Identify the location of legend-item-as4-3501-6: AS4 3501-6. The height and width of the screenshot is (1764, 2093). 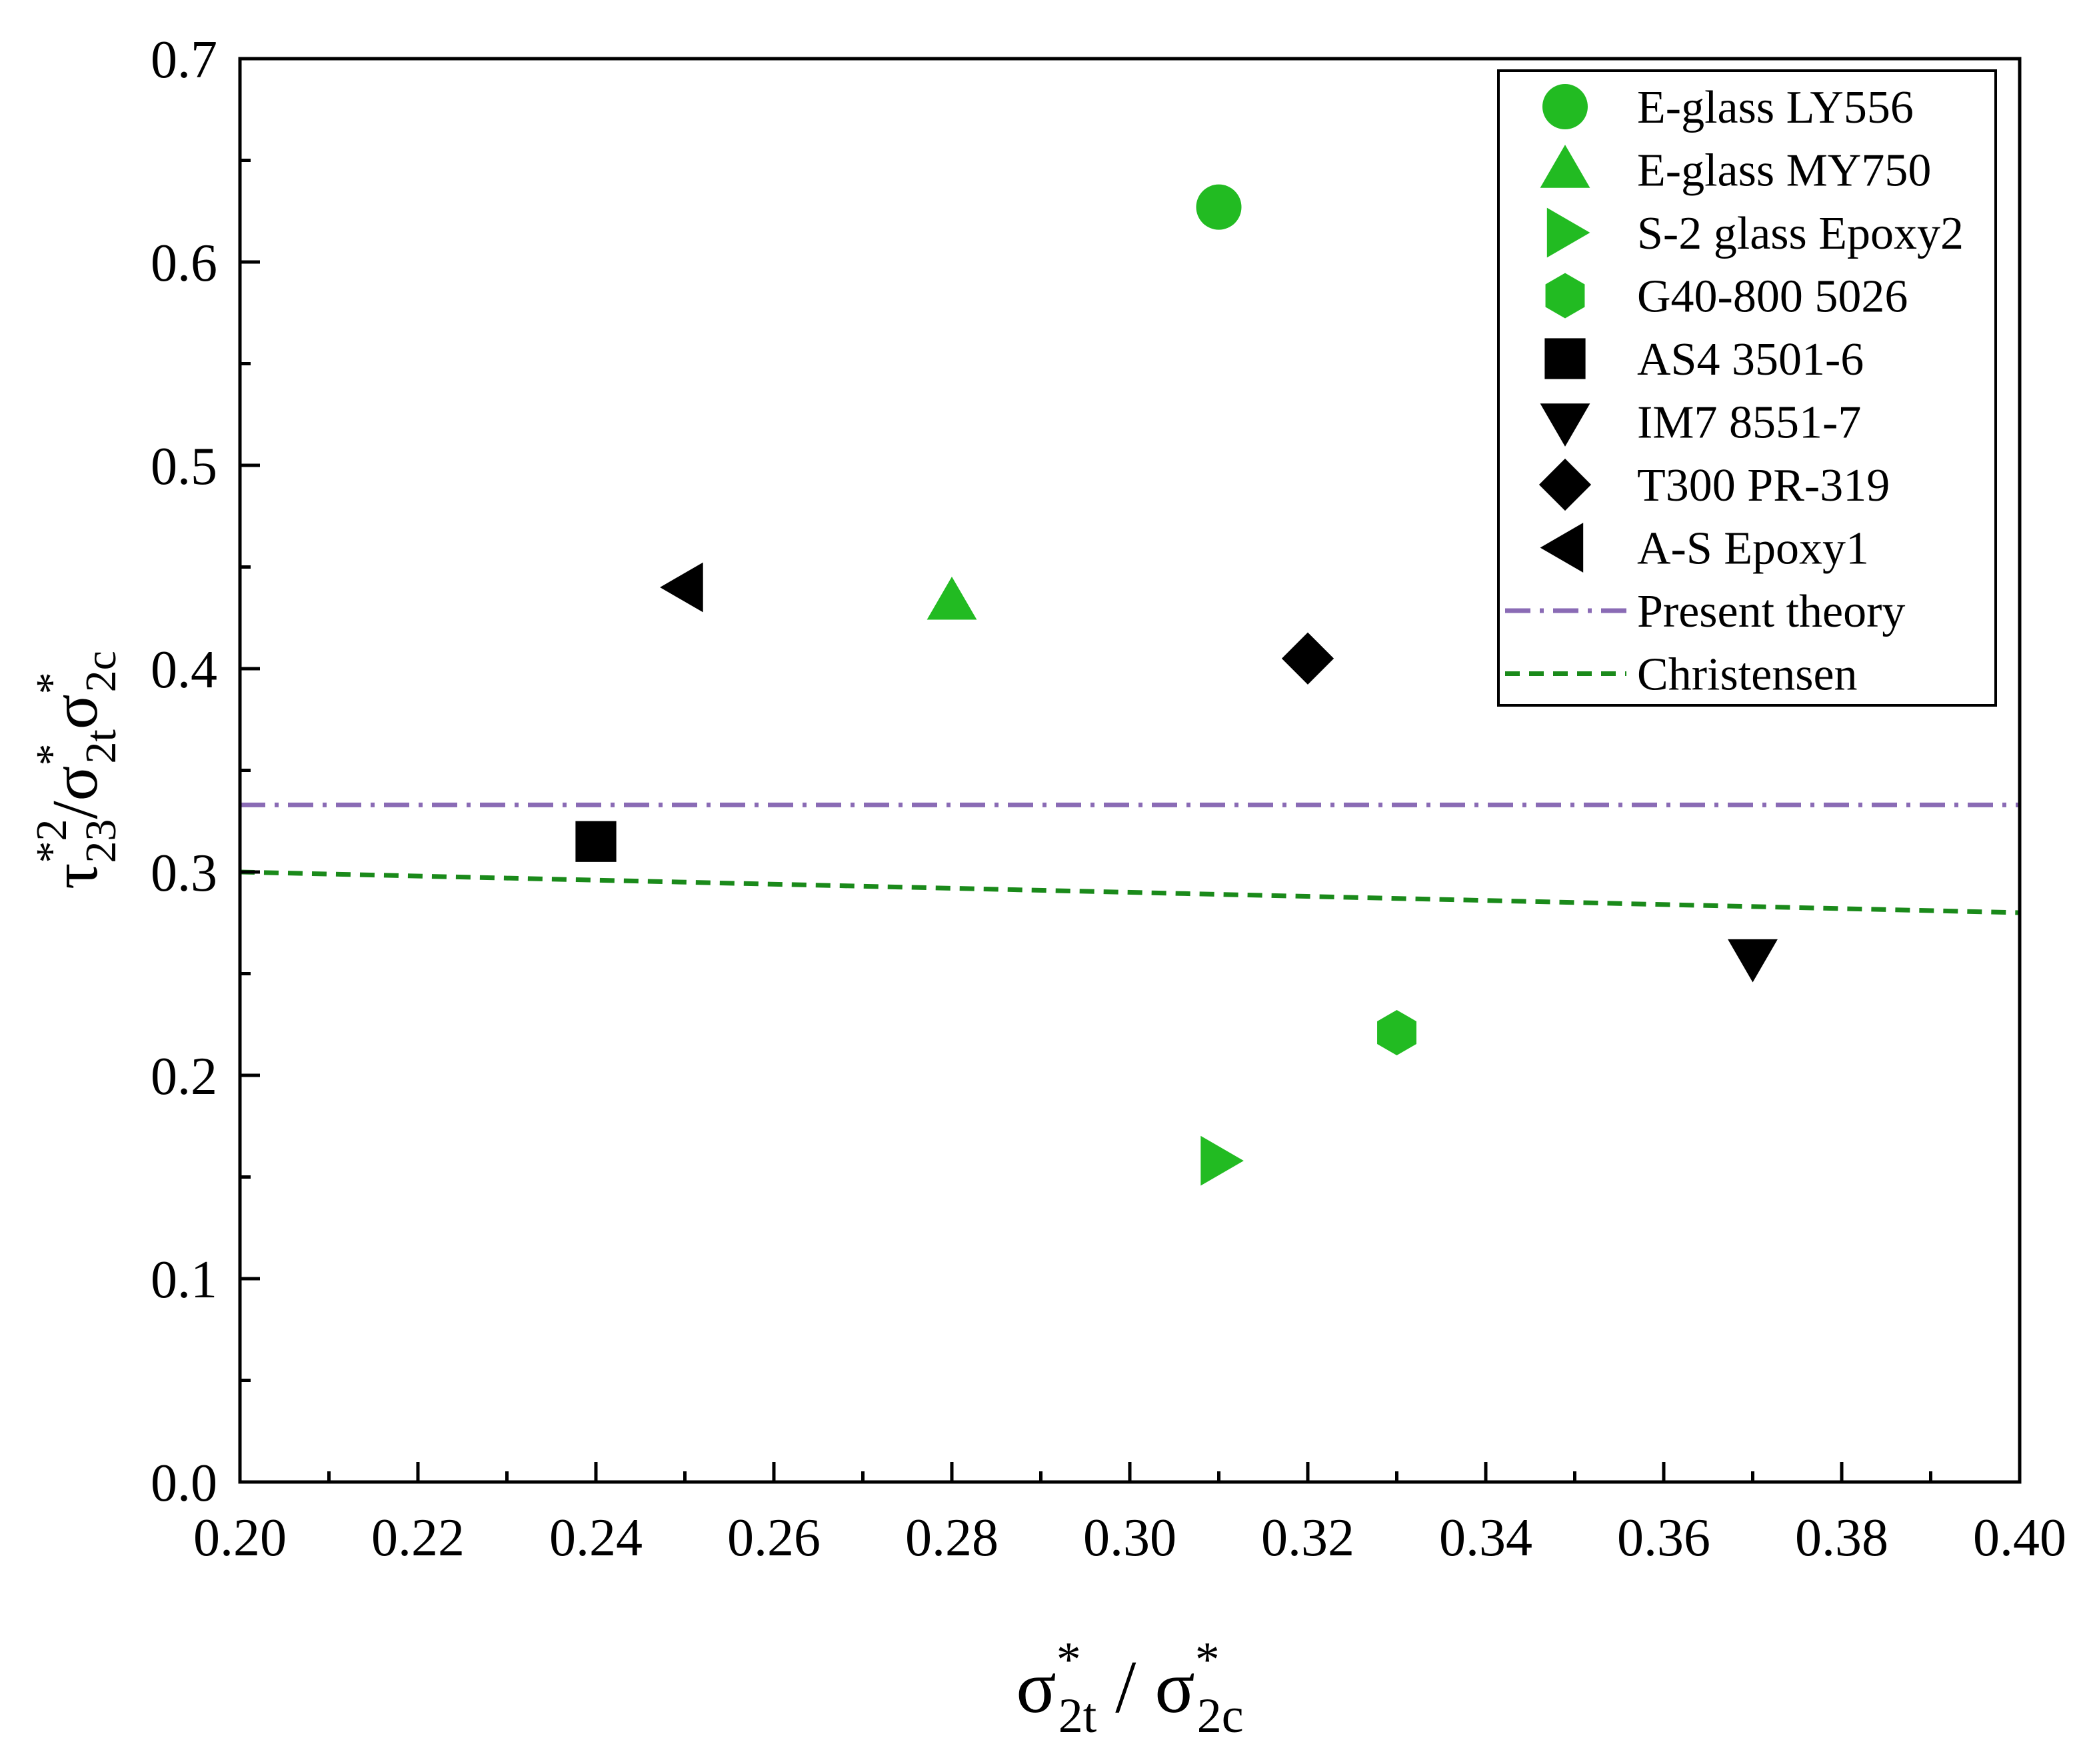
(1704, 359).